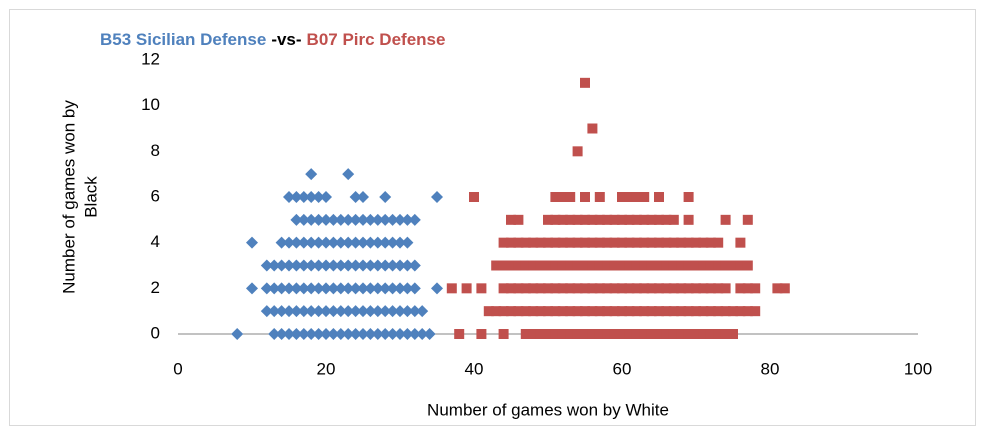 The height and width of the screenshot is (427, 984). I want to click on chart-title: B53 Sicilian Defense -vs- B07 Pirc Defense, so click(272, 39).